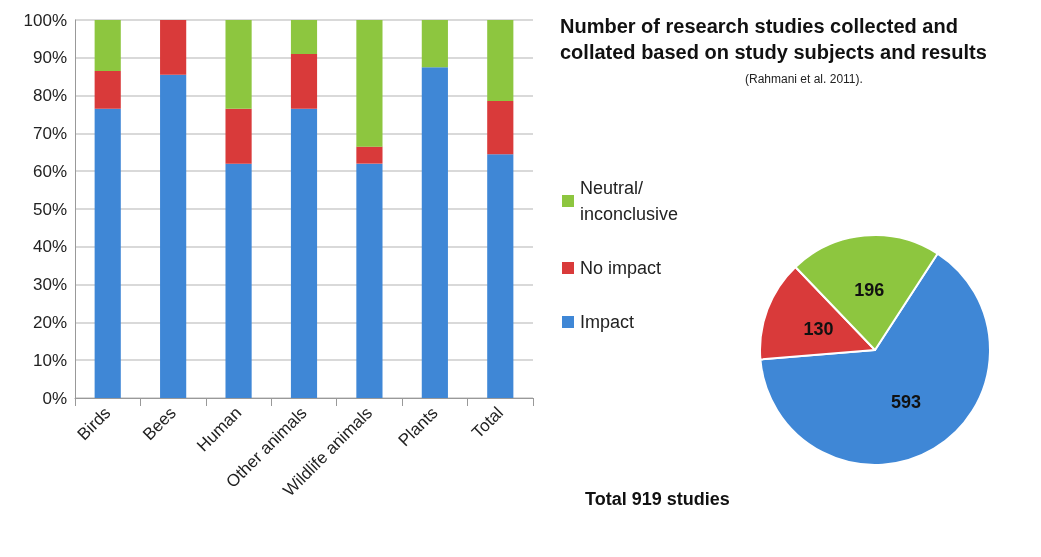 This screenshot has width=1041, height=557. What do you see at coordinates (621, 268) in the screenshot?
I see `legend-label: No impact` at bounding box center [621, 268].